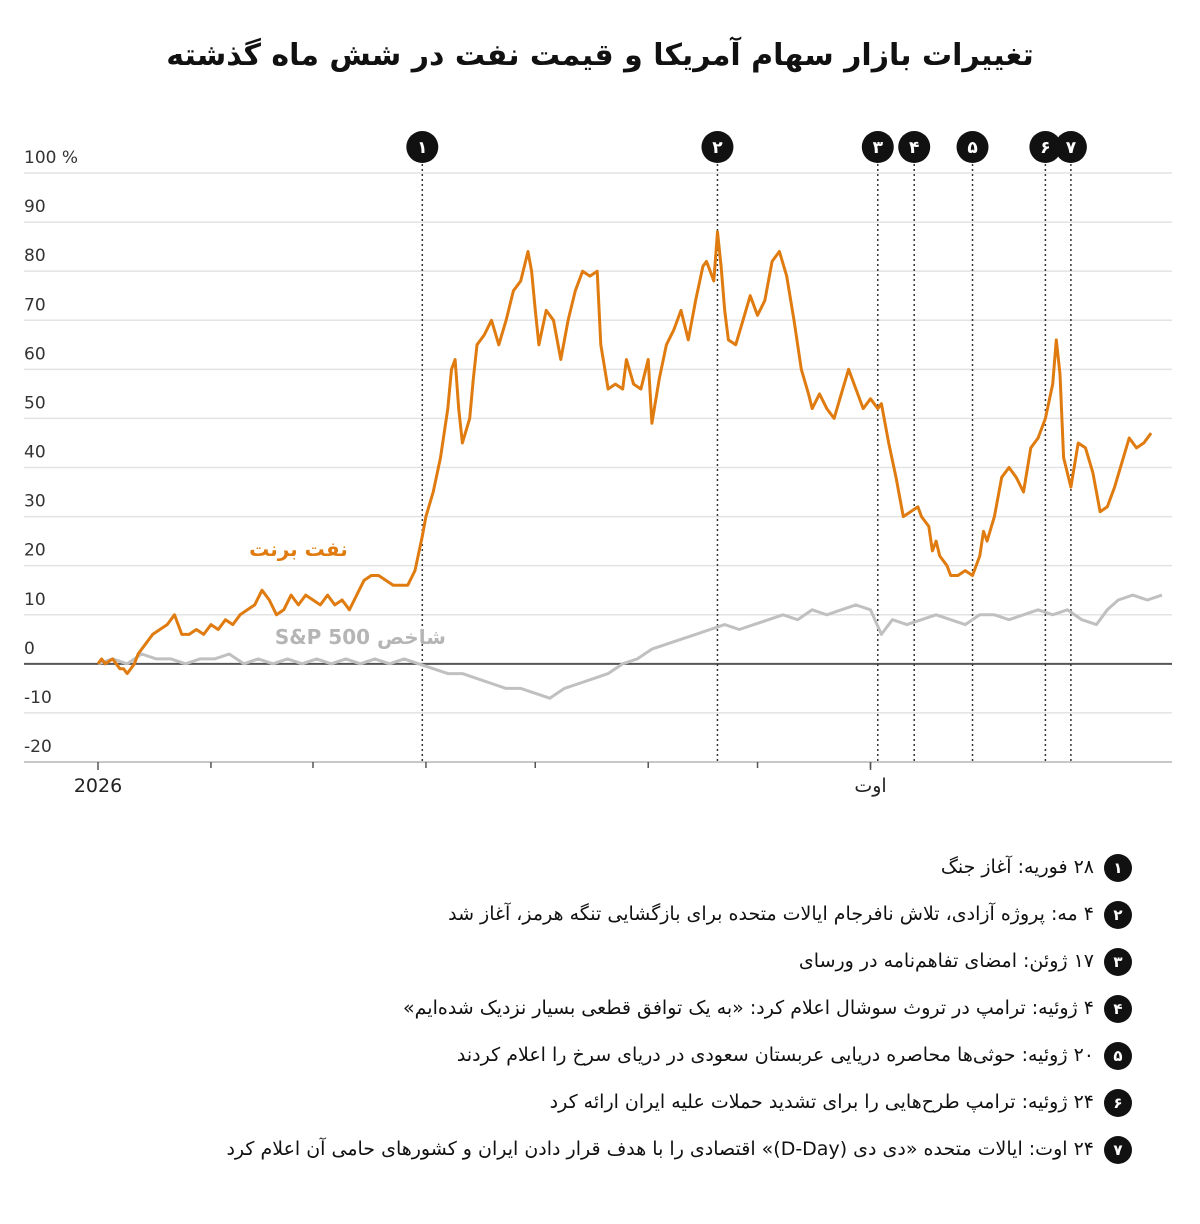 Image resolution: width=1200 pixels, height=1224 pixels. What do you see at coordinates (1118, 1102) in the screenshot?
I see `event-number-badge: ۶` at bounding box center [1118, 1102].